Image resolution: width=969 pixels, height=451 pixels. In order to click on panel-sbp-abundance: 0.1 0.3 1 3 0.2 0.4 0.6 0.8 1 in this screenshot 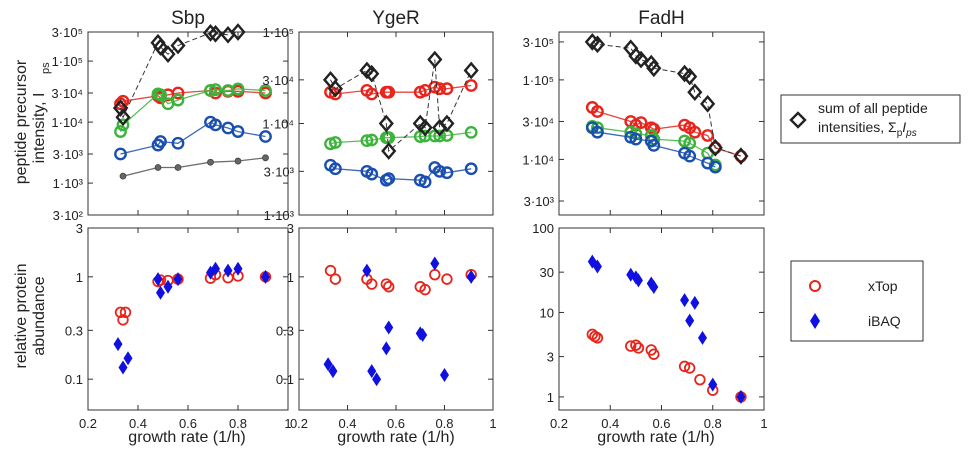, I will do `click(178, 326)`.